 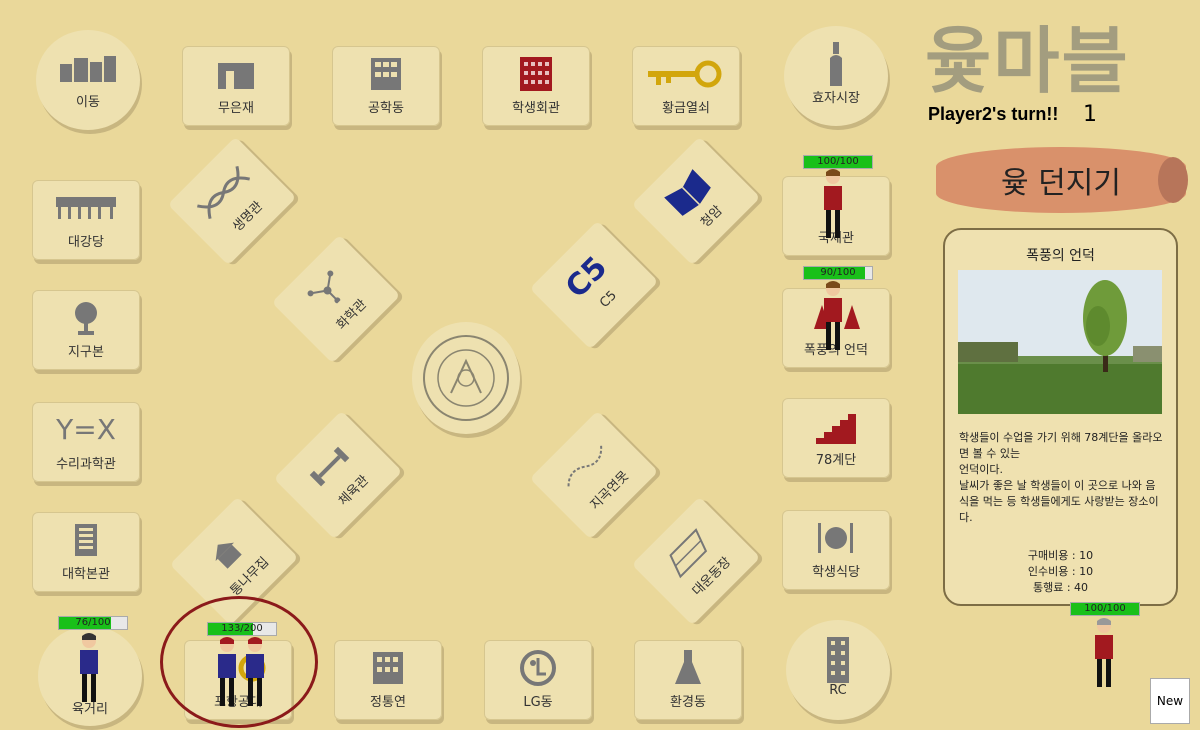 What do you see at coordinates (836, 538) in the screenshot?
I see `plate-cutlery-icon` at bounding box center [836, 538].